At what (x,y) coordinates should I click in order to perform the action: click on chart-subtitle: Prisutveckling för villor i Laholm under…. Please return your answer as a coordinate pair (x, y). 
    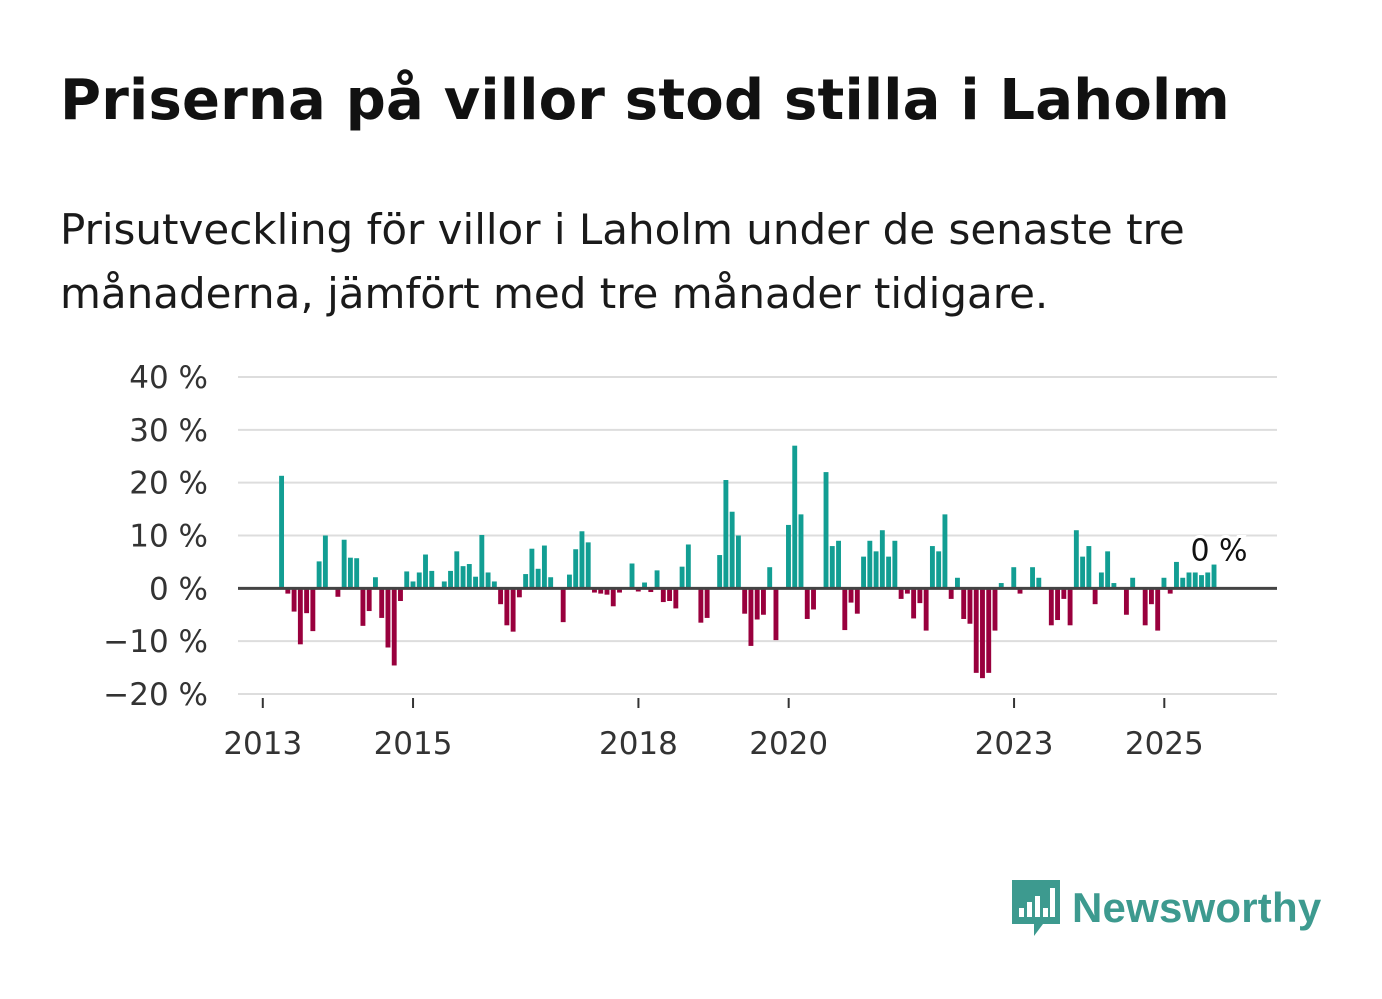
    Looking at the image, I should click on (622, 261).